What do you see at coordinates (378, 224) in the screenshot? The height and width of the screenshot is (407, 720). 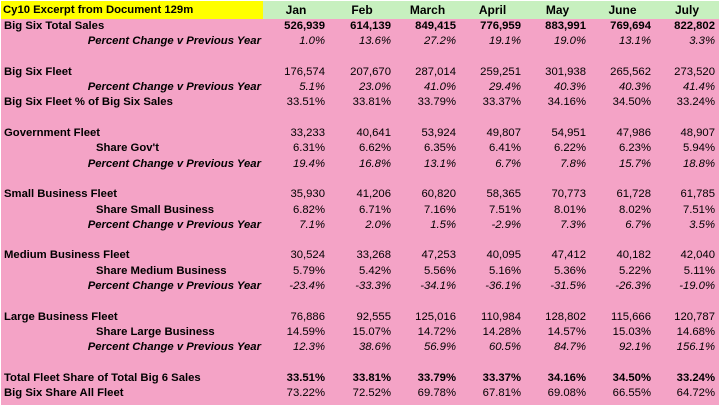 I see `data-cell: 2.0%` at bounding box center [378, 224].